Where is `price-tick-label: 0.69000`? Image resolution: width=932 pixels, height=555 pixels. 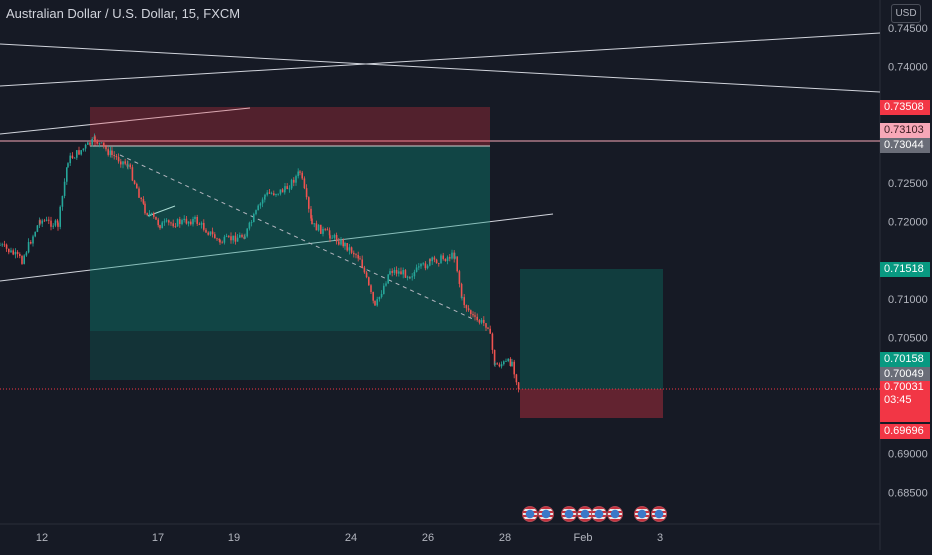 price-tick-label: 0.69000 is located at coordinates (908, 455).